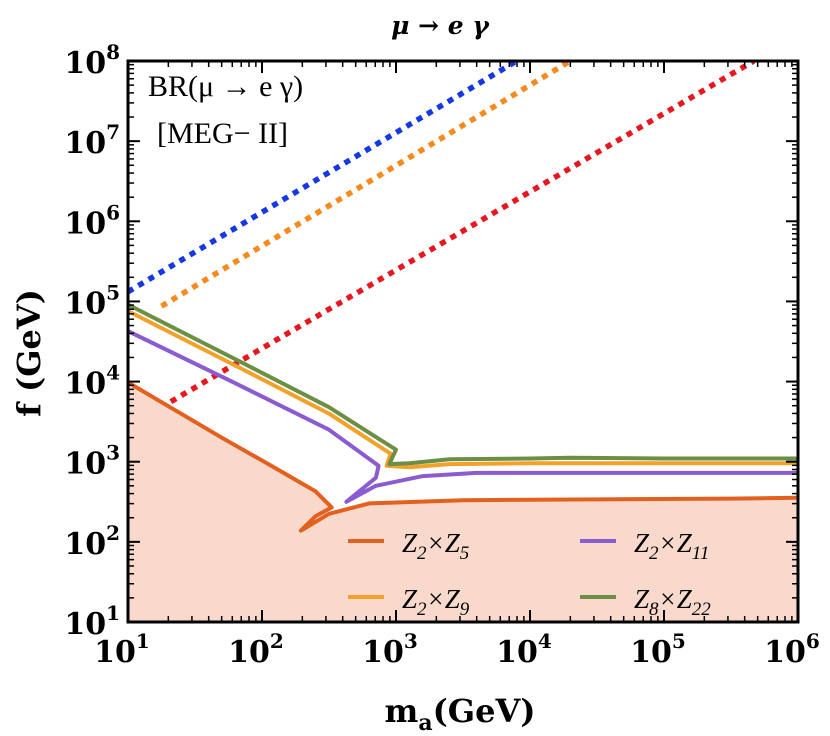 The height and width of the screenshot is (736, 830). Describe the element at coordinates (92, 60) in the screenshot. I see `y-tick-label: 108` at that location.